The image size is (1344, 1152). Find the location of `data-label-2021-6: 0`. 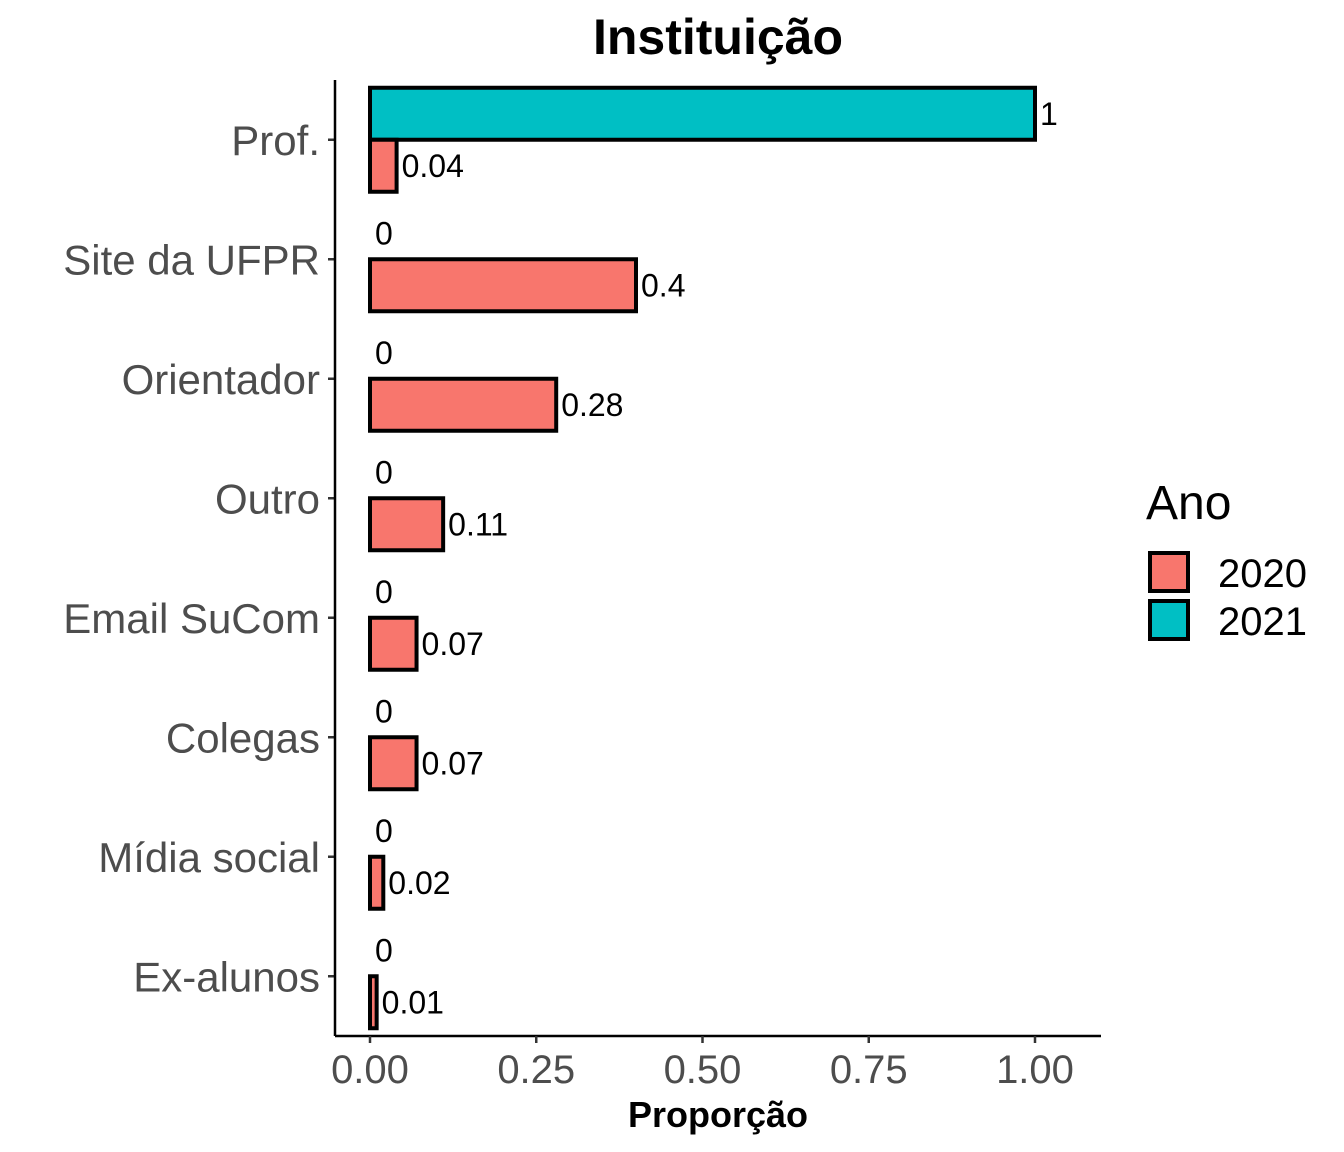

data-label-2021-6: 0 is located at coordinates (384, 831).